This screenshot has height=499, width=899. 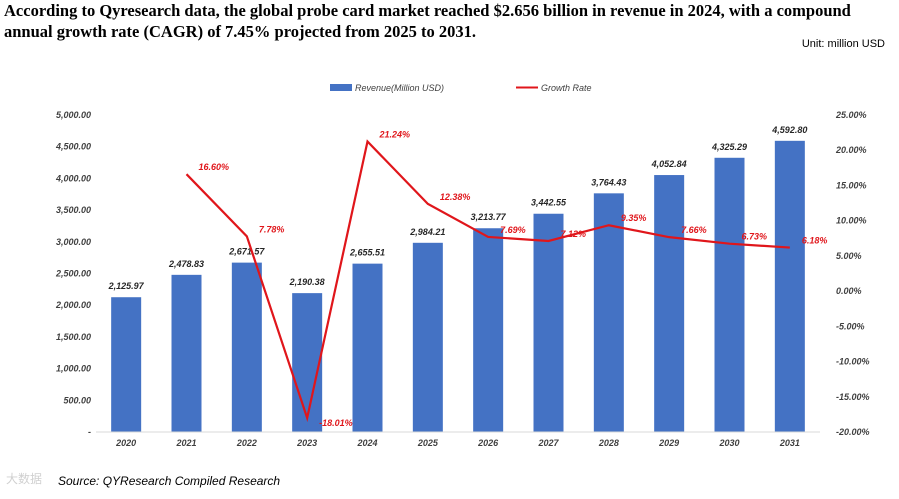 What do you see at coordinates (367, 253) in the screenshot?
I see `revenue-bar-label: 2,655.51` at bounding box center [367, 253].